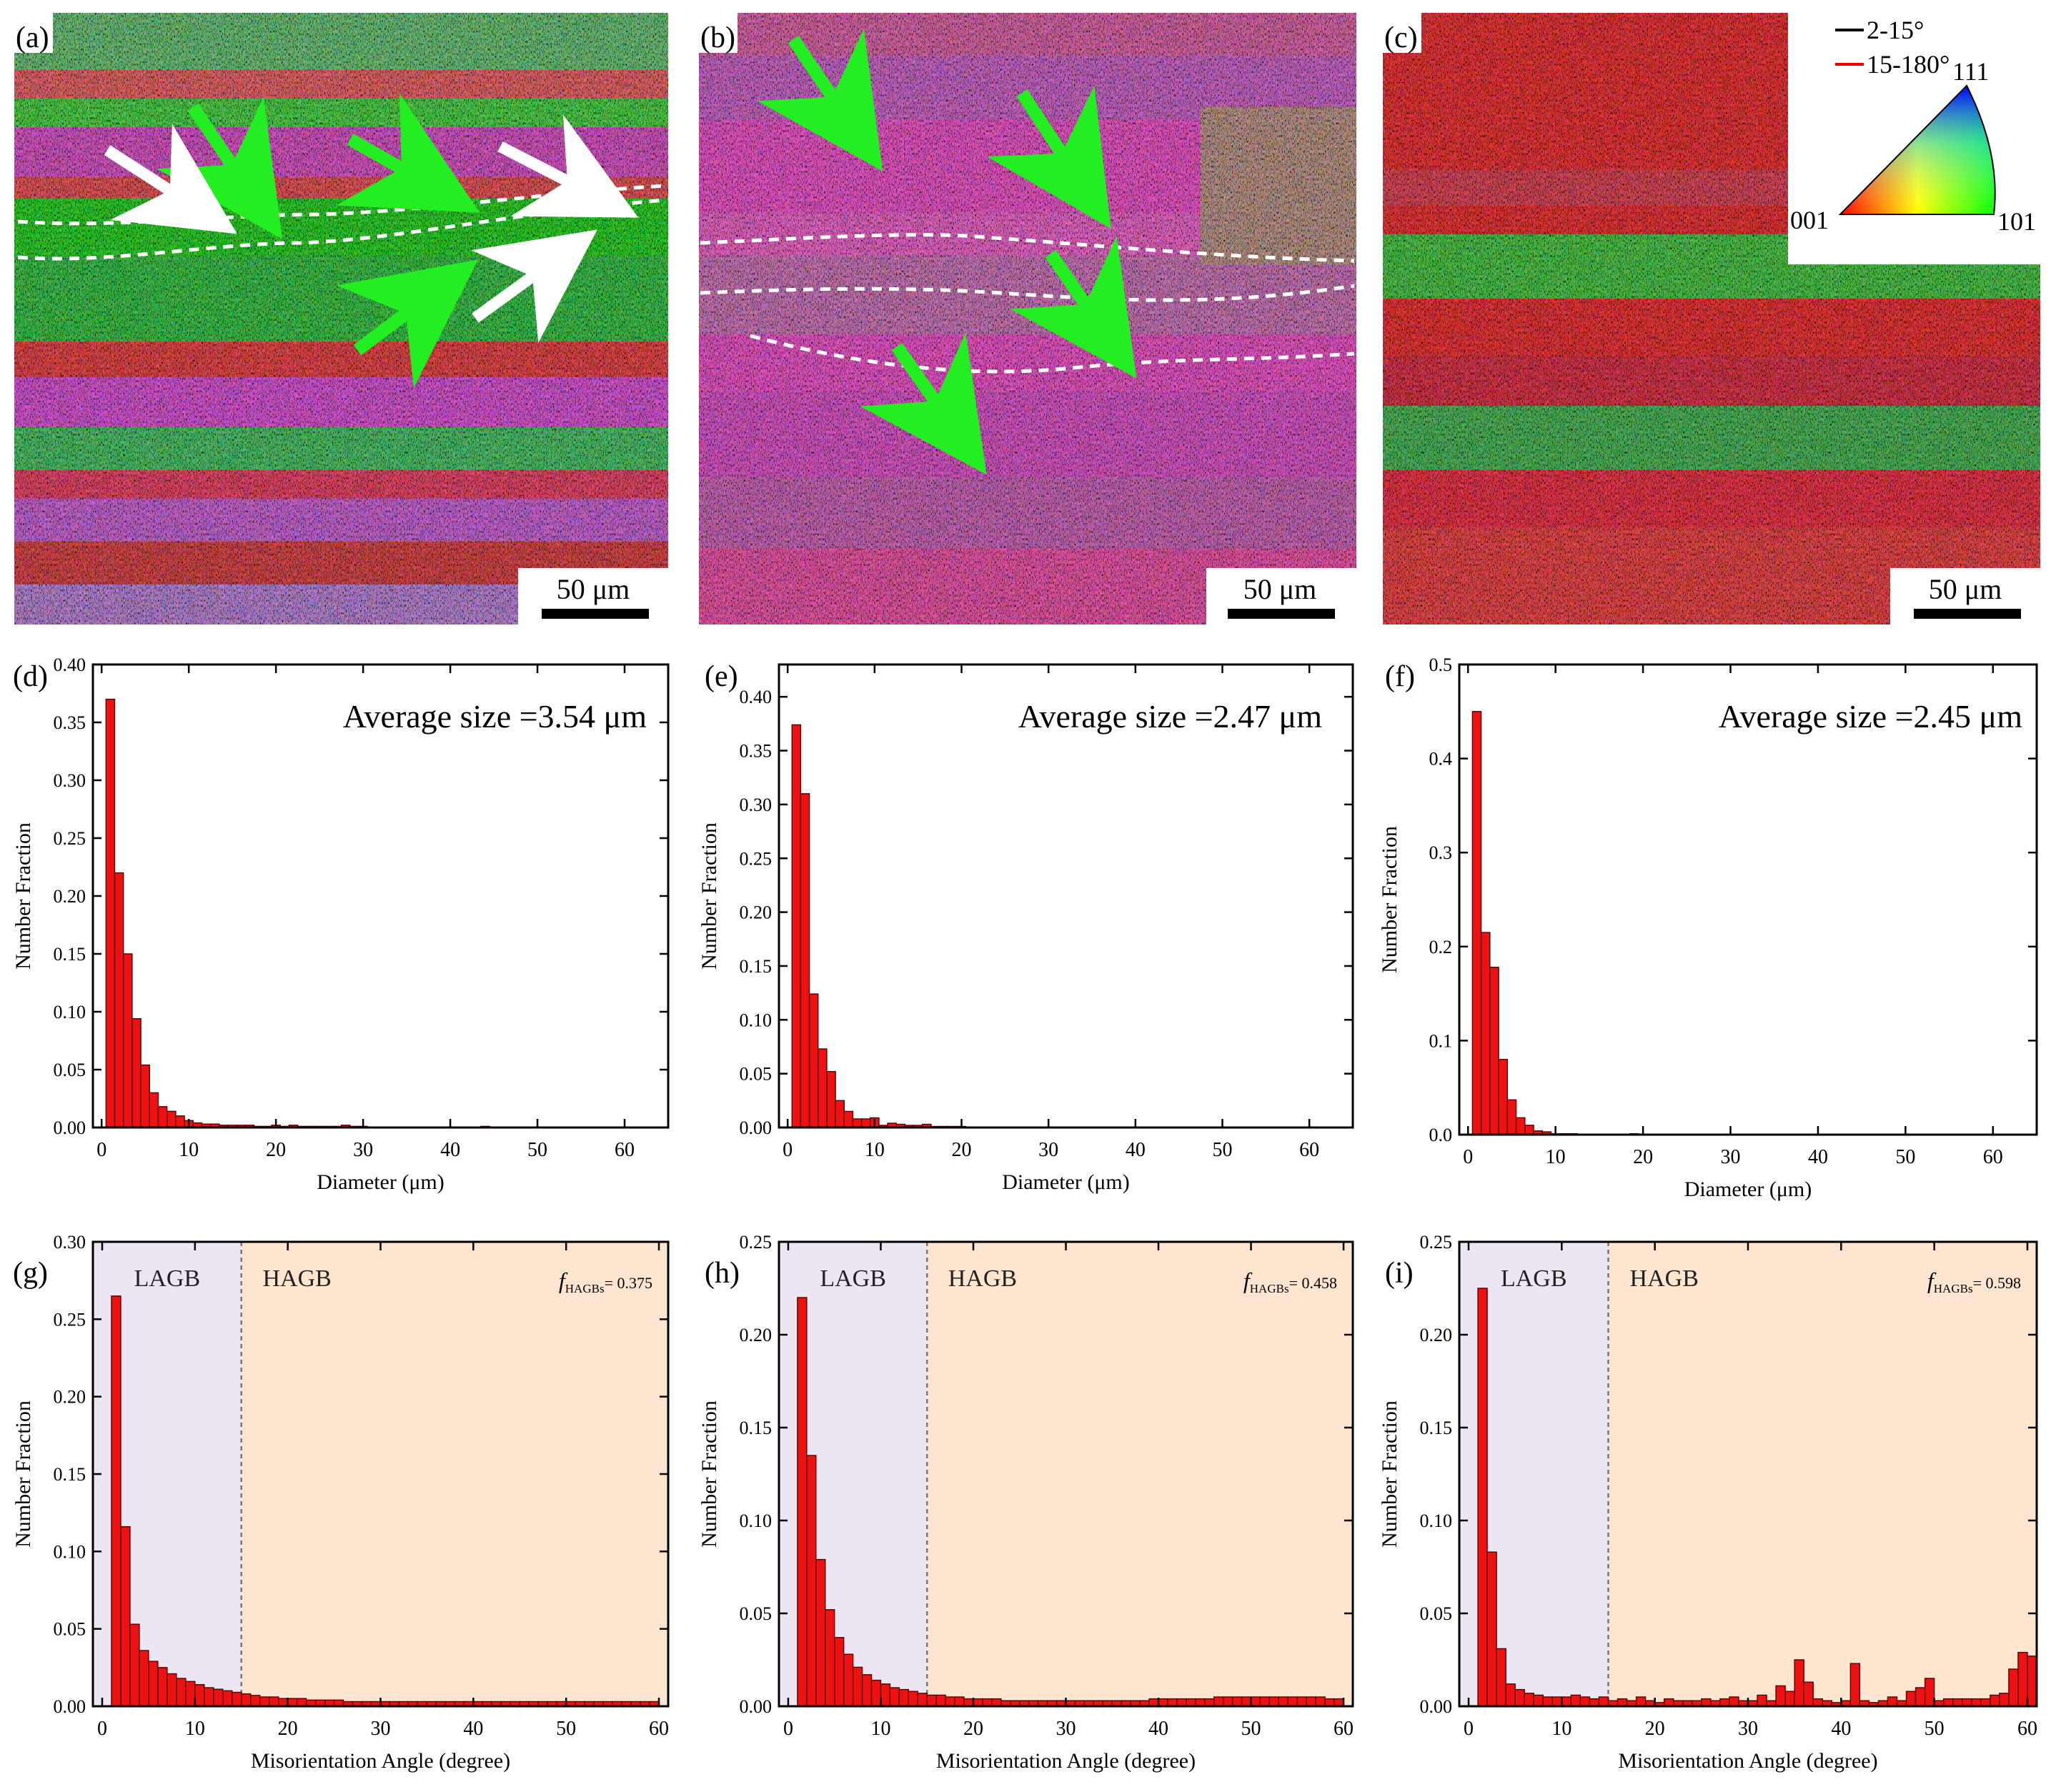  What do you see at coordinates (1280, 589) in the screenshot?
I see `scale-bar-label-b: 50 μm` at bounding box center [1280, 589].